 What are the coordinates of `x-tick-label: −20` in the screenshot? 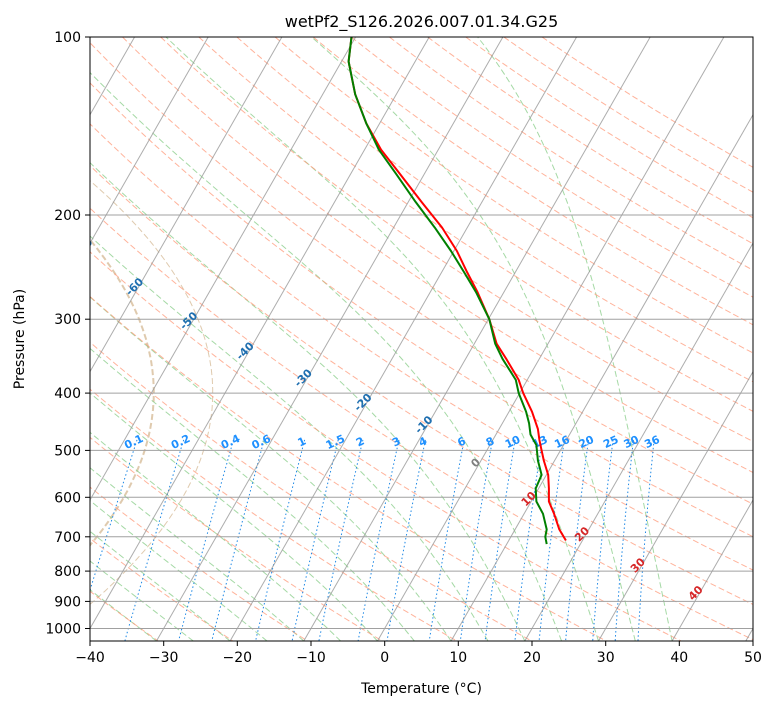 It's located at (238, 658).